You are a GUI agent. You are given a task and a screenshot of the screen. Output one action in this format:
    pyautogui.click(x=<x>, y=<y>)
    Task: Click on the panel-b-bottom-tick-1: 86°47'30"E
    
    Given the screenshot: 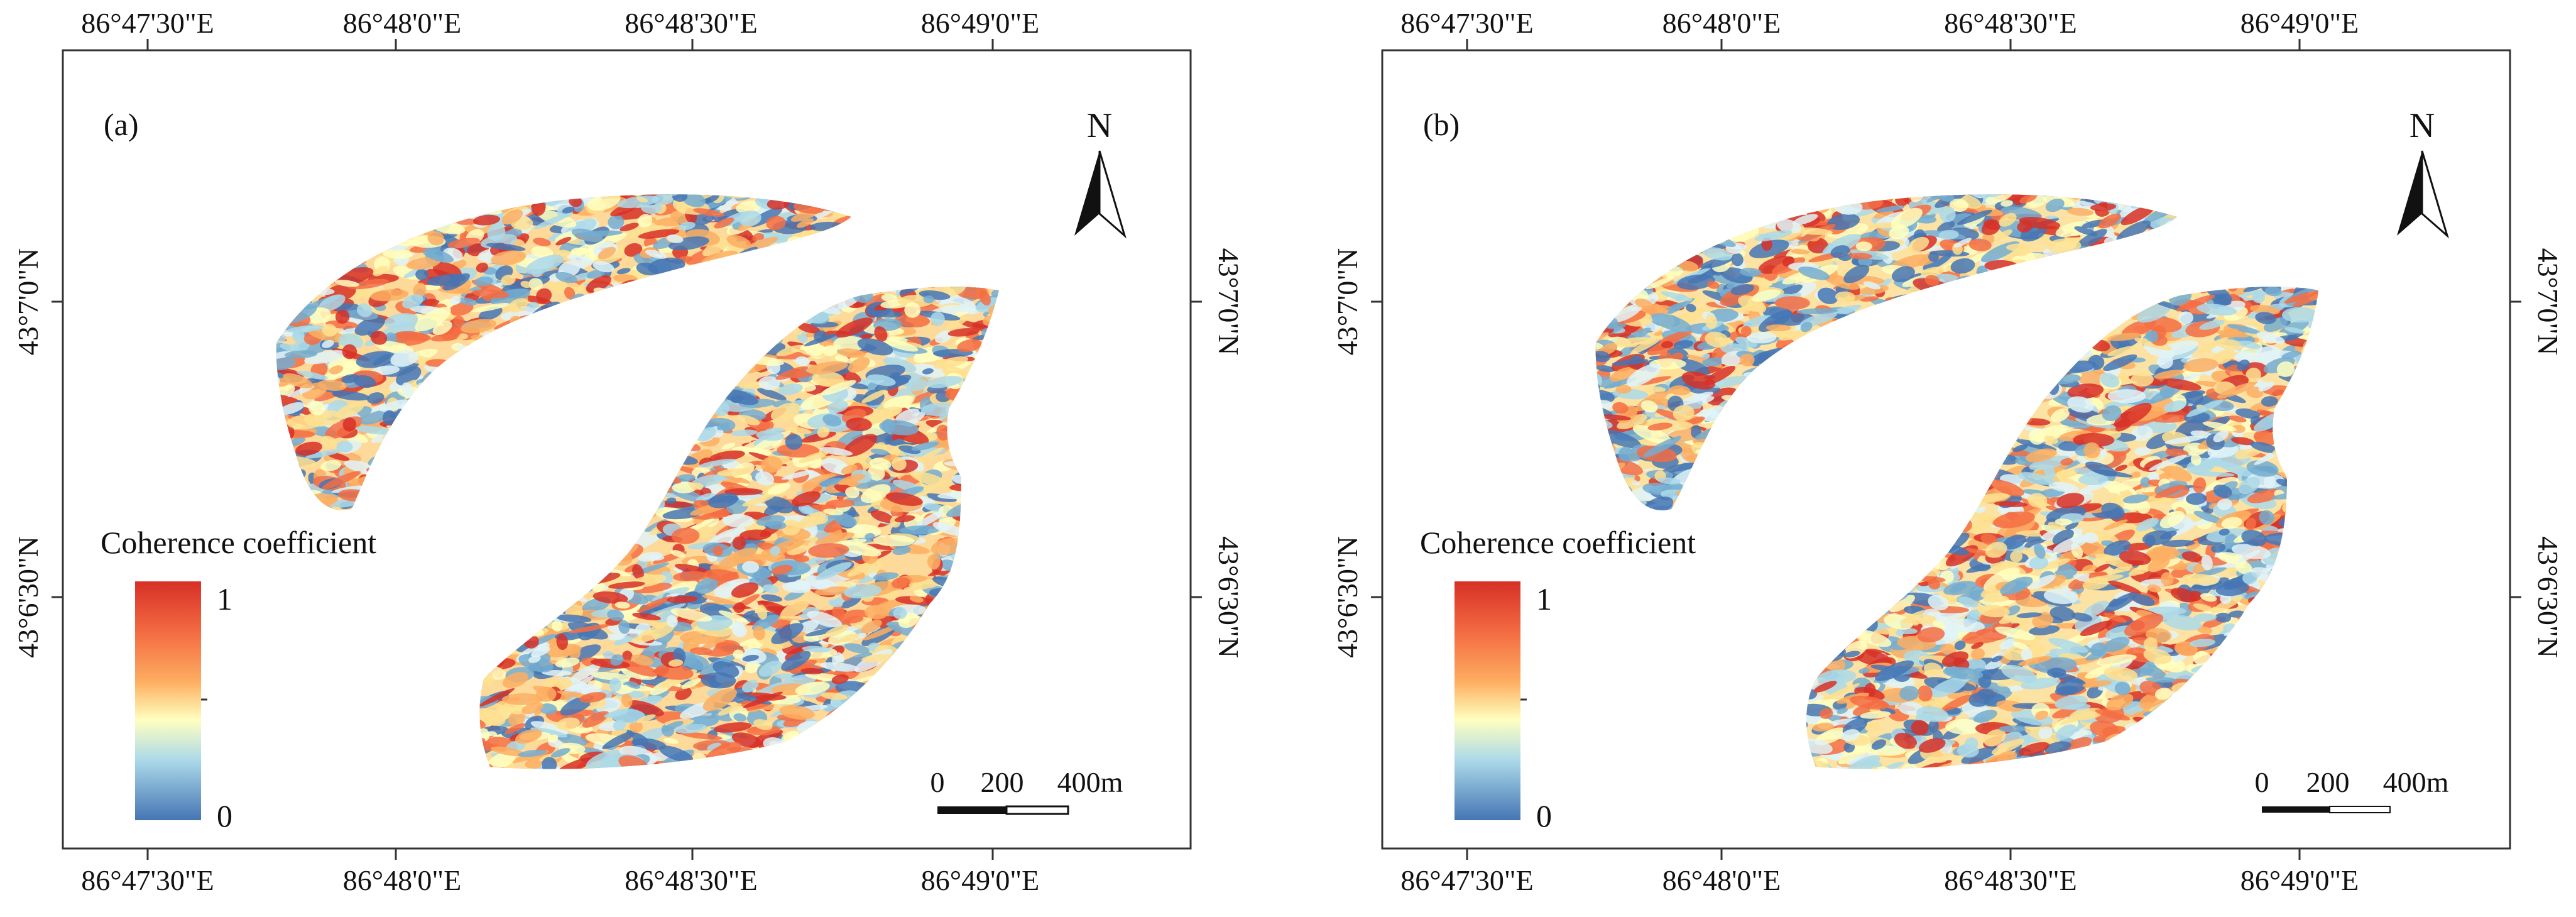 What is the action you would take?
    pyautogui.click(x=1467, y=880)
    